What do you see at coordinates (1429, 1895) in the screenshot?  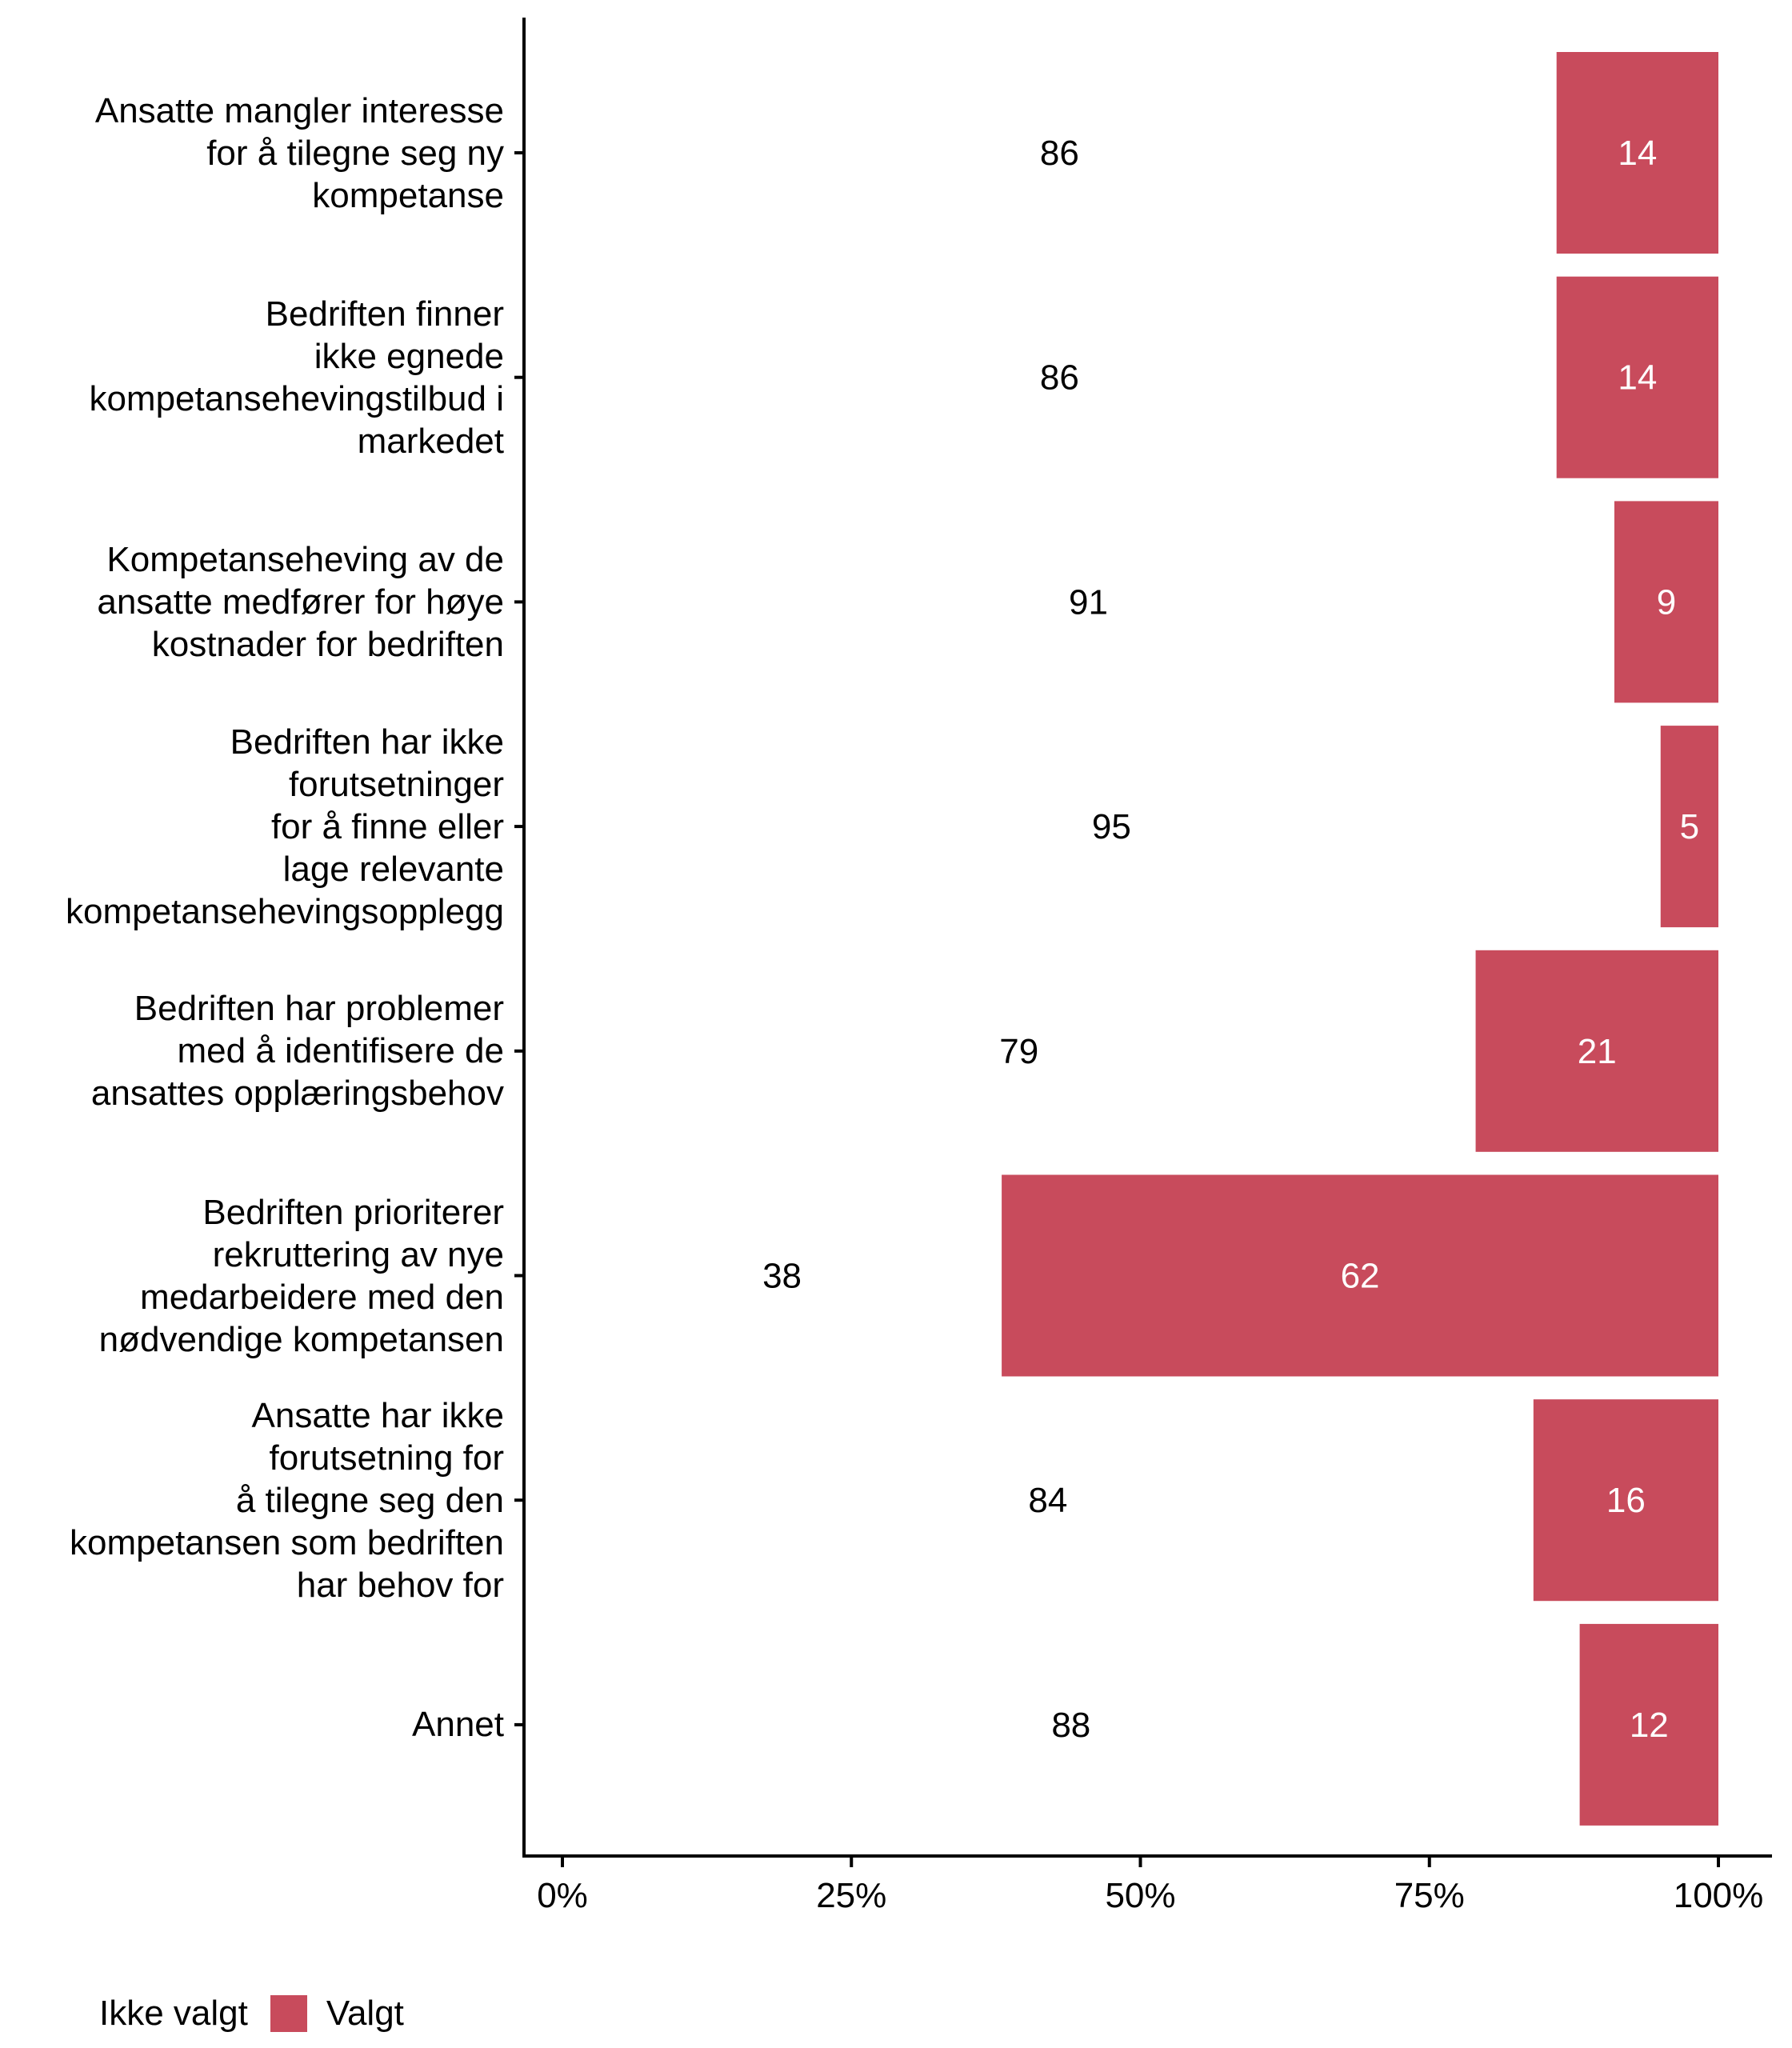 I see `x-tick-label-3: 75%` at bounding box center [1429, 1895].